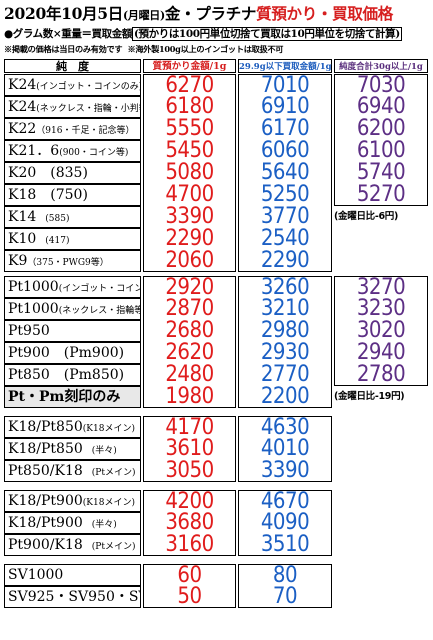 This screenshot has height=640, width=433. What do you see at coordinates (285, 66) in the screenshot?
I see `header-buy-under: 29.9g以下買取金額/1g` at bounding box center [285, 66].